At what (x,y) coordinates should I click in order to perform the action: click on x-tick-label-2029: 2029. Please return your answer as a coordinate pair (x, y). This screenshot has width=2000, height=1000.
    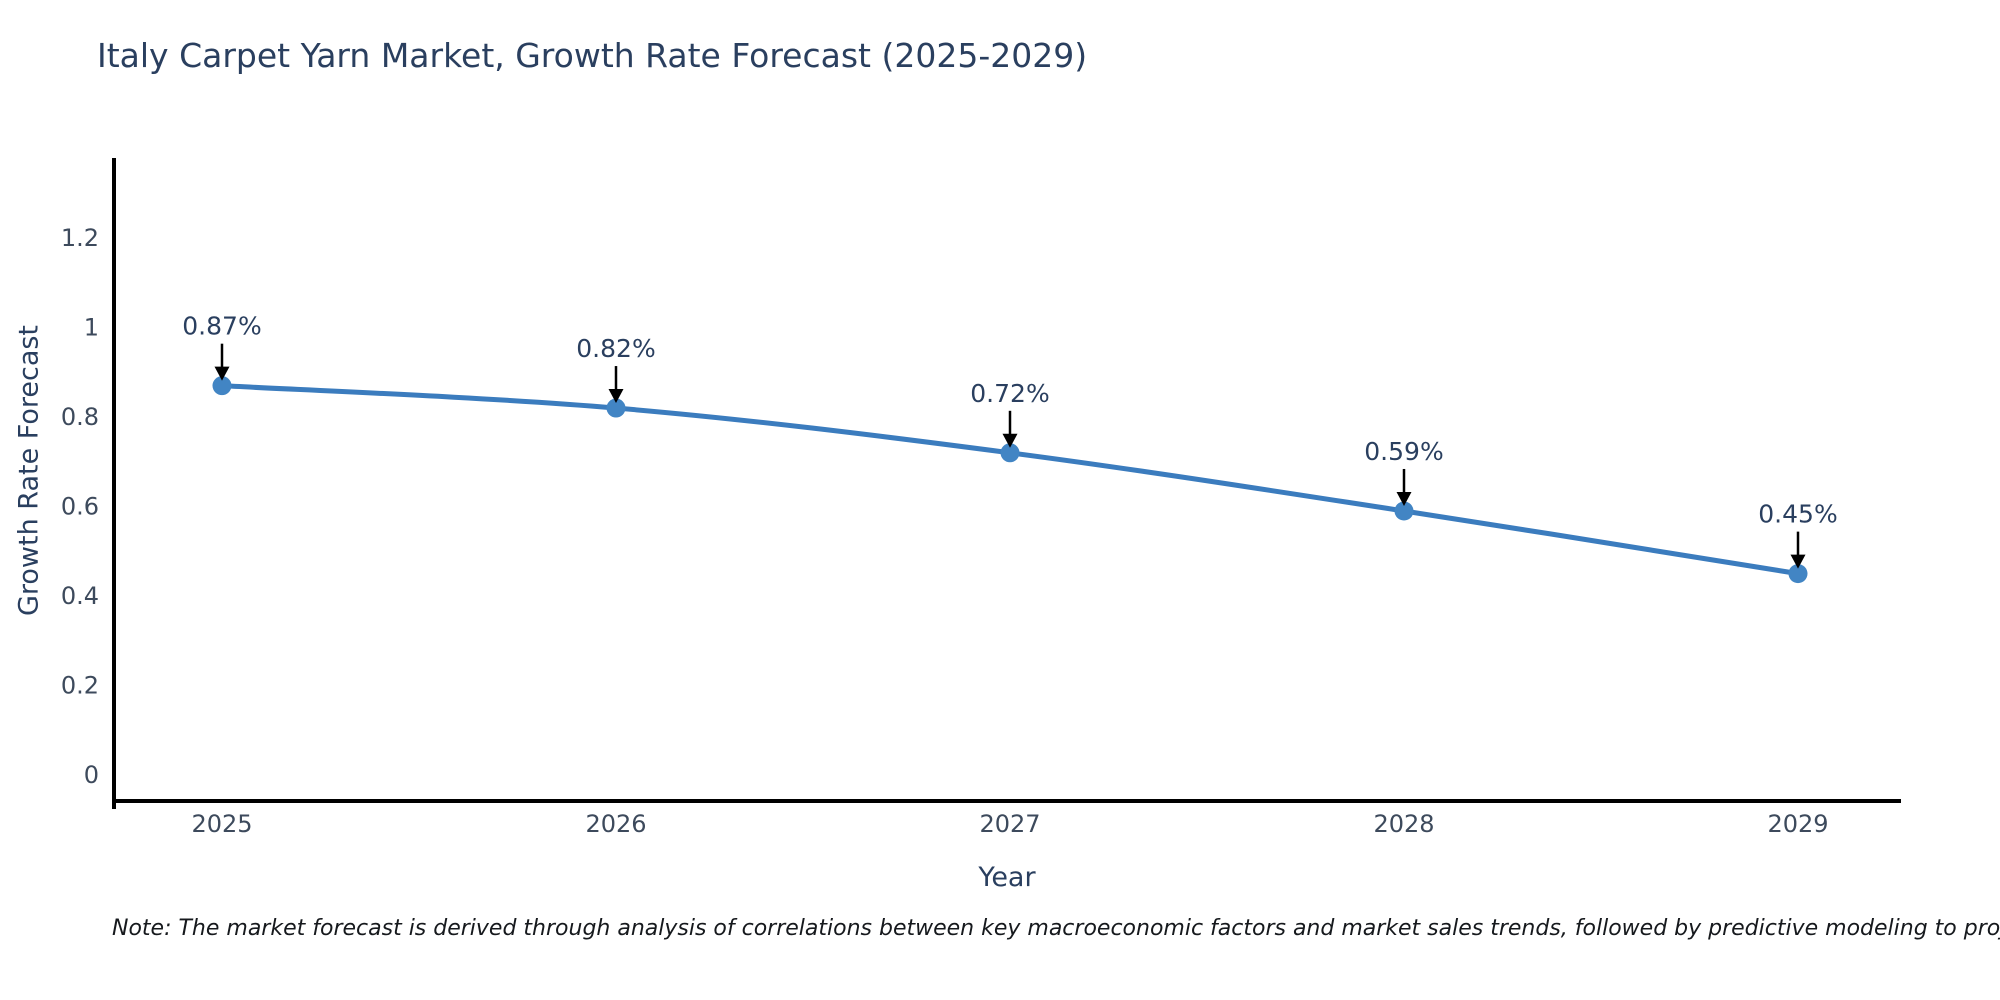
    Looking at the image, I should click on (1797, 824).